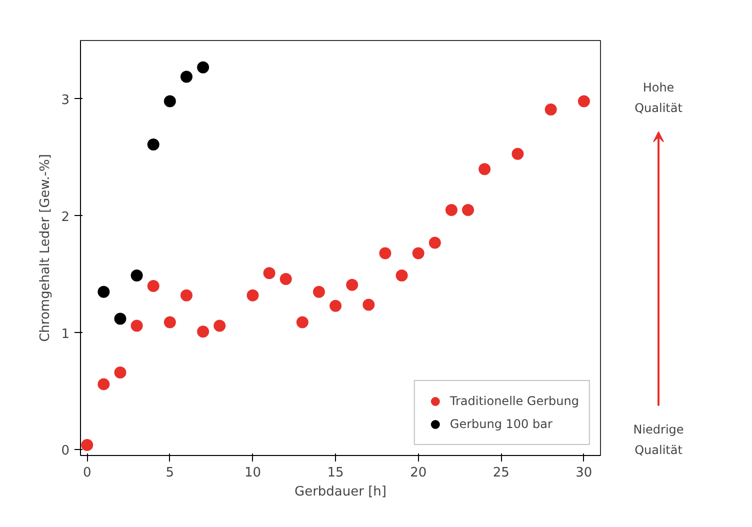 Image resolution: width=752 pixels, height=527 pixels. Describe the element at coordinates (418, 473) in the screenshot. I see `x-tick-label: 20` at that location.